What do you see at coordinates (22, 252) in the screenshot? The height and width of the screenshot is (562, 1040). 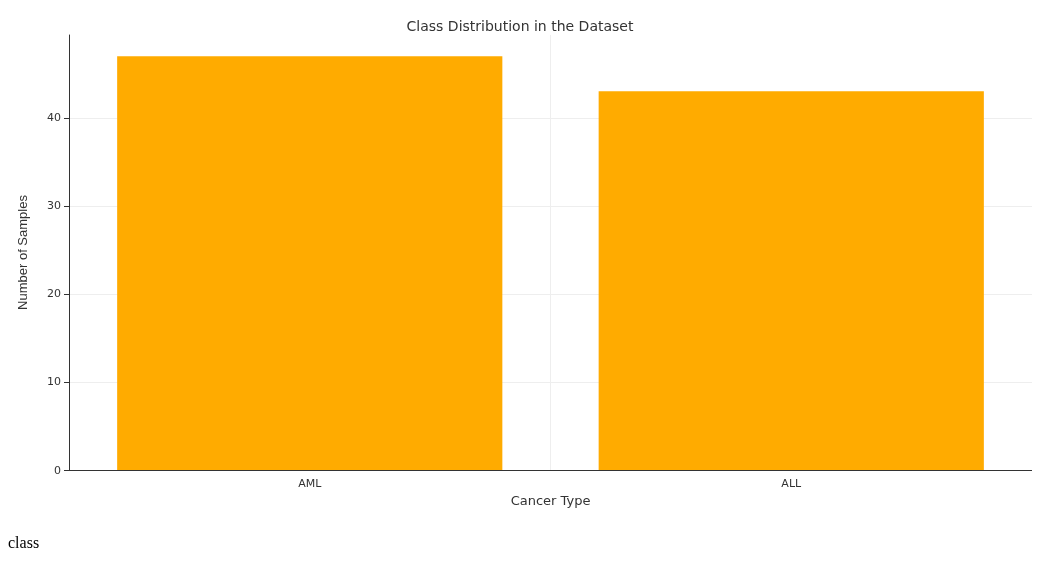 I see `y-axis-title: Number of Samples` at bounding box center [22, 252].